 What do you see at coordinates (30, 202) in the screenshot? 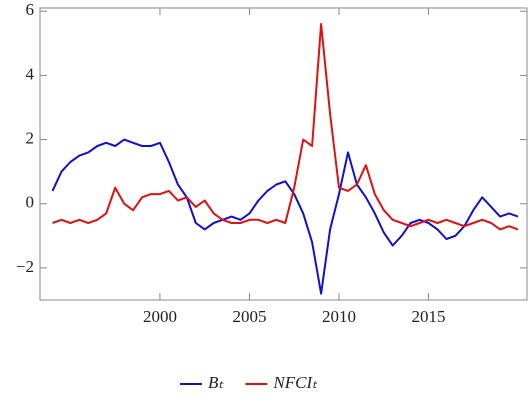
I see `y-tick-label: 0` at bounding box center [30, 202].